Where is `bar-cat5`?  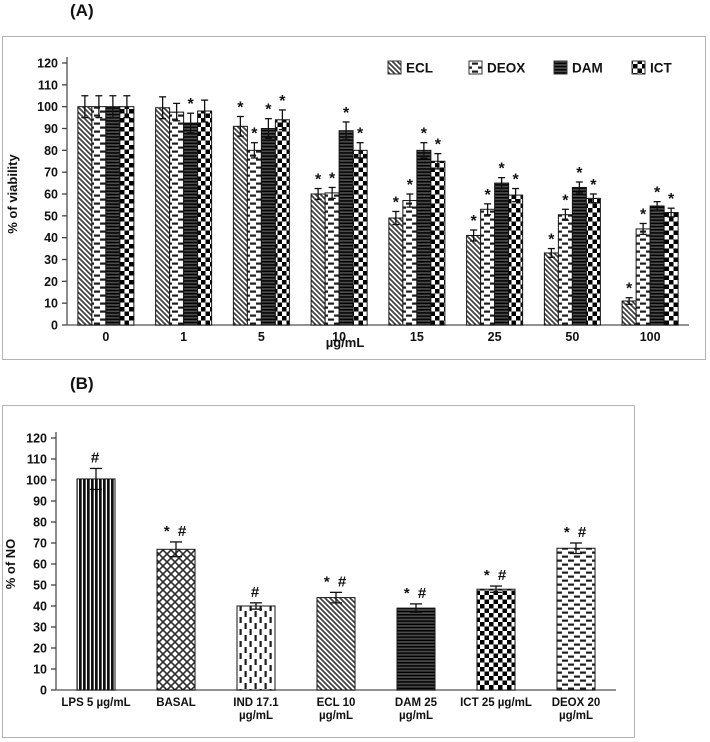
bar-cat5 is located at coordinates (496, 639).